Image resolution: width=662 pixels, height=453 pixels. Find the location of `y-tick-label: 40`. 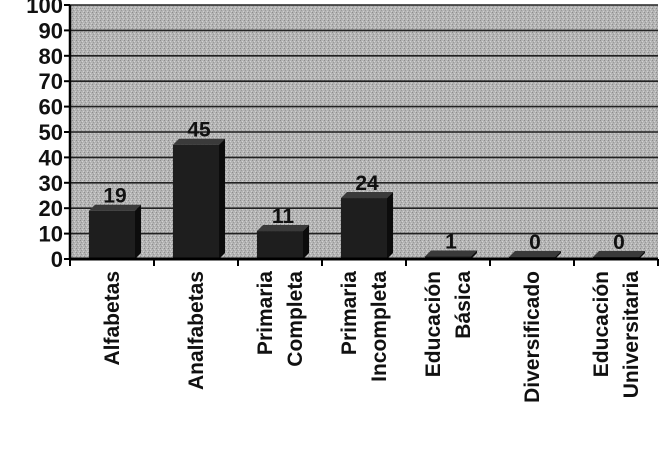

y-tick-label: 40 is located at coordinates (51, 157).